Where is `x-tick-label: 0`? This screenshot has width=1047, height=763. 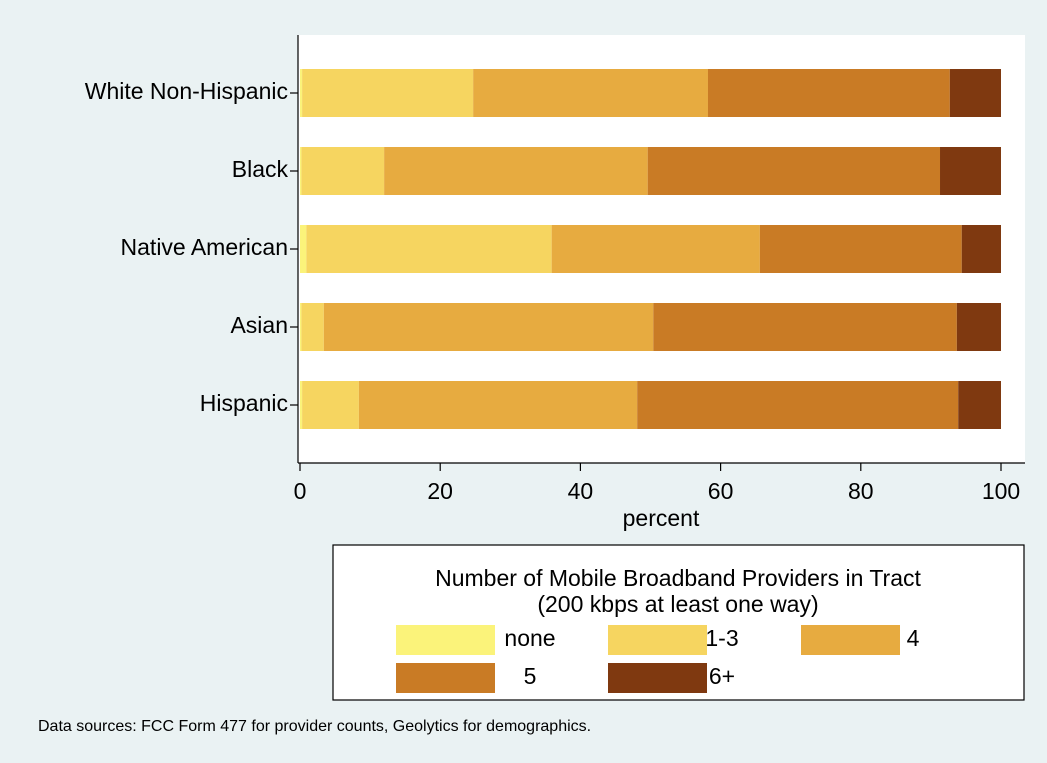 x-tick-label: 0 is located at coordinates (300, 491).